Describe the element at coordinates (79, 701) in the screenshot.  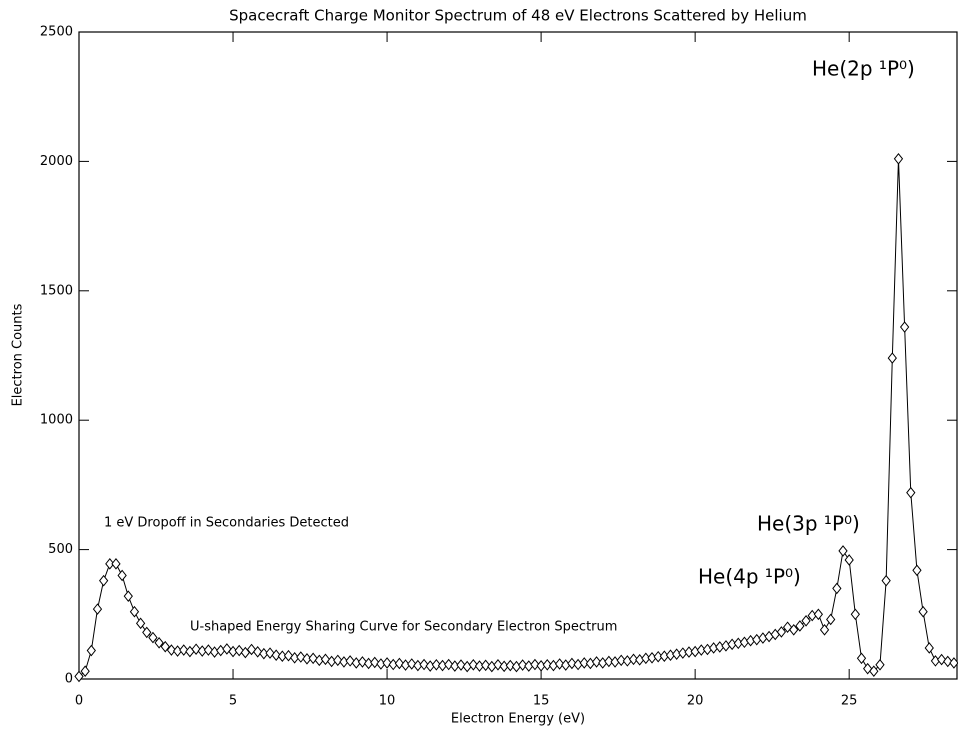
I see `x-tick-label: 0` at that location.